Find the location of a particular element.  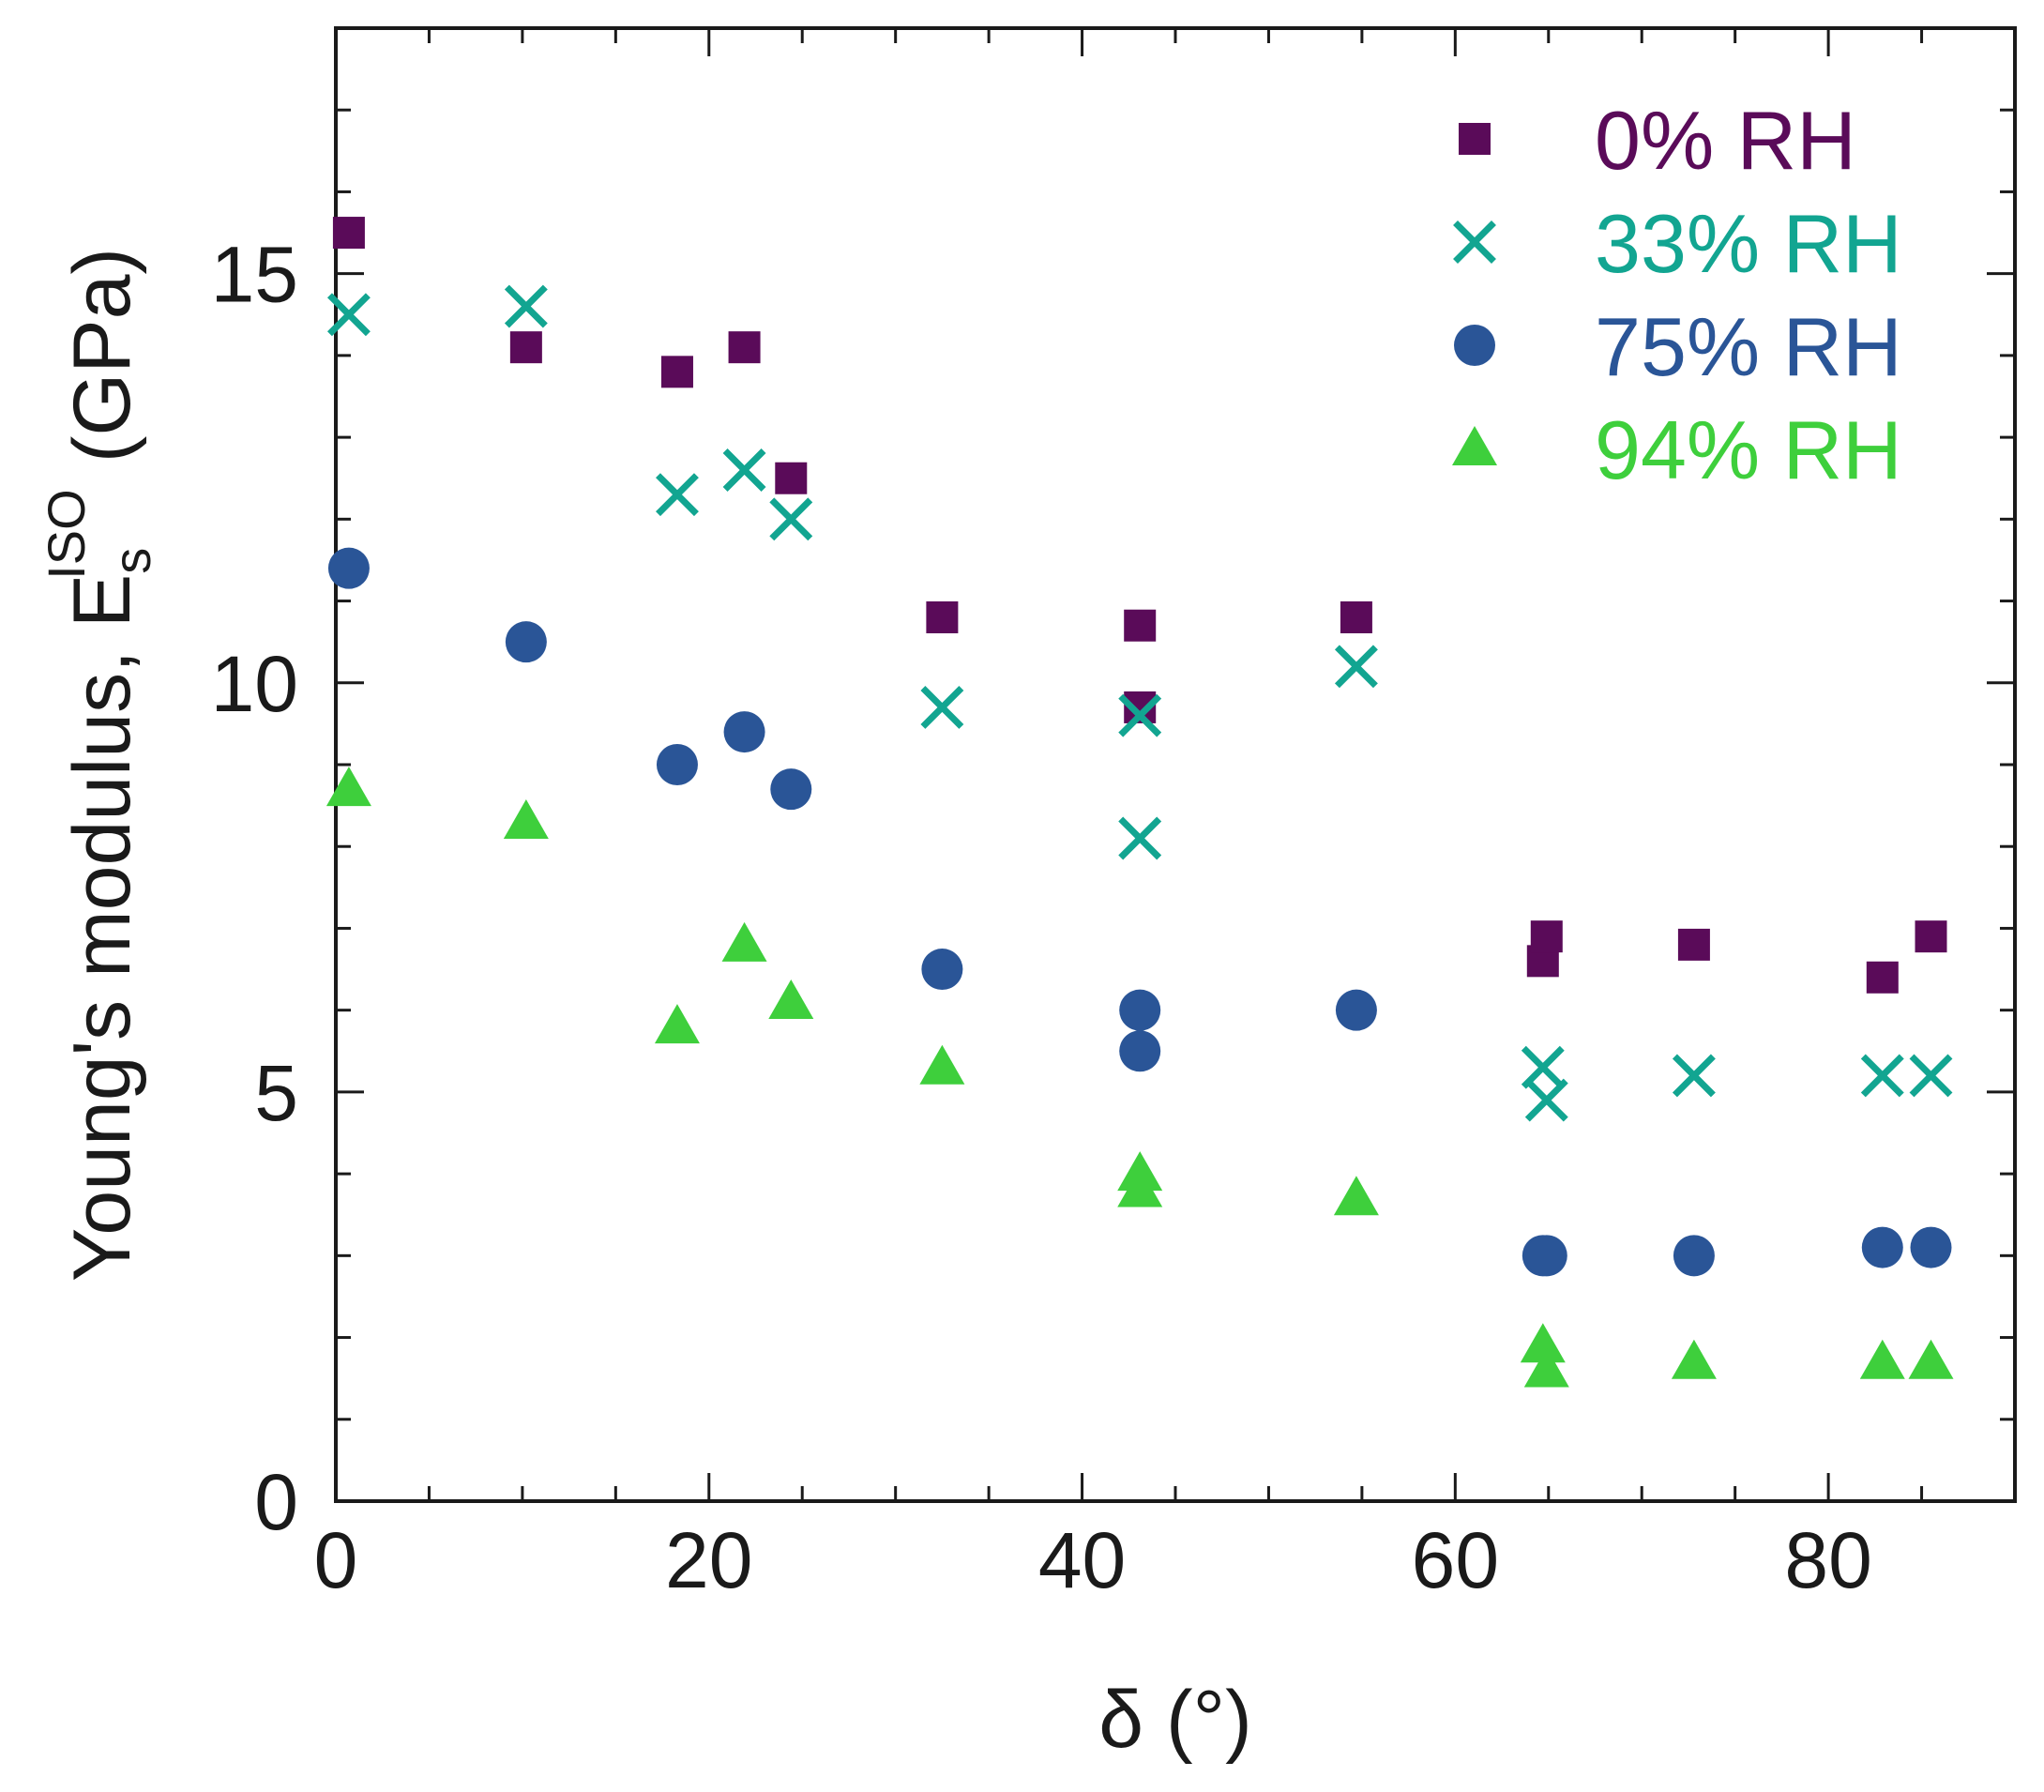

y-tick-label: 5 is located at coordinates (276, 1093).